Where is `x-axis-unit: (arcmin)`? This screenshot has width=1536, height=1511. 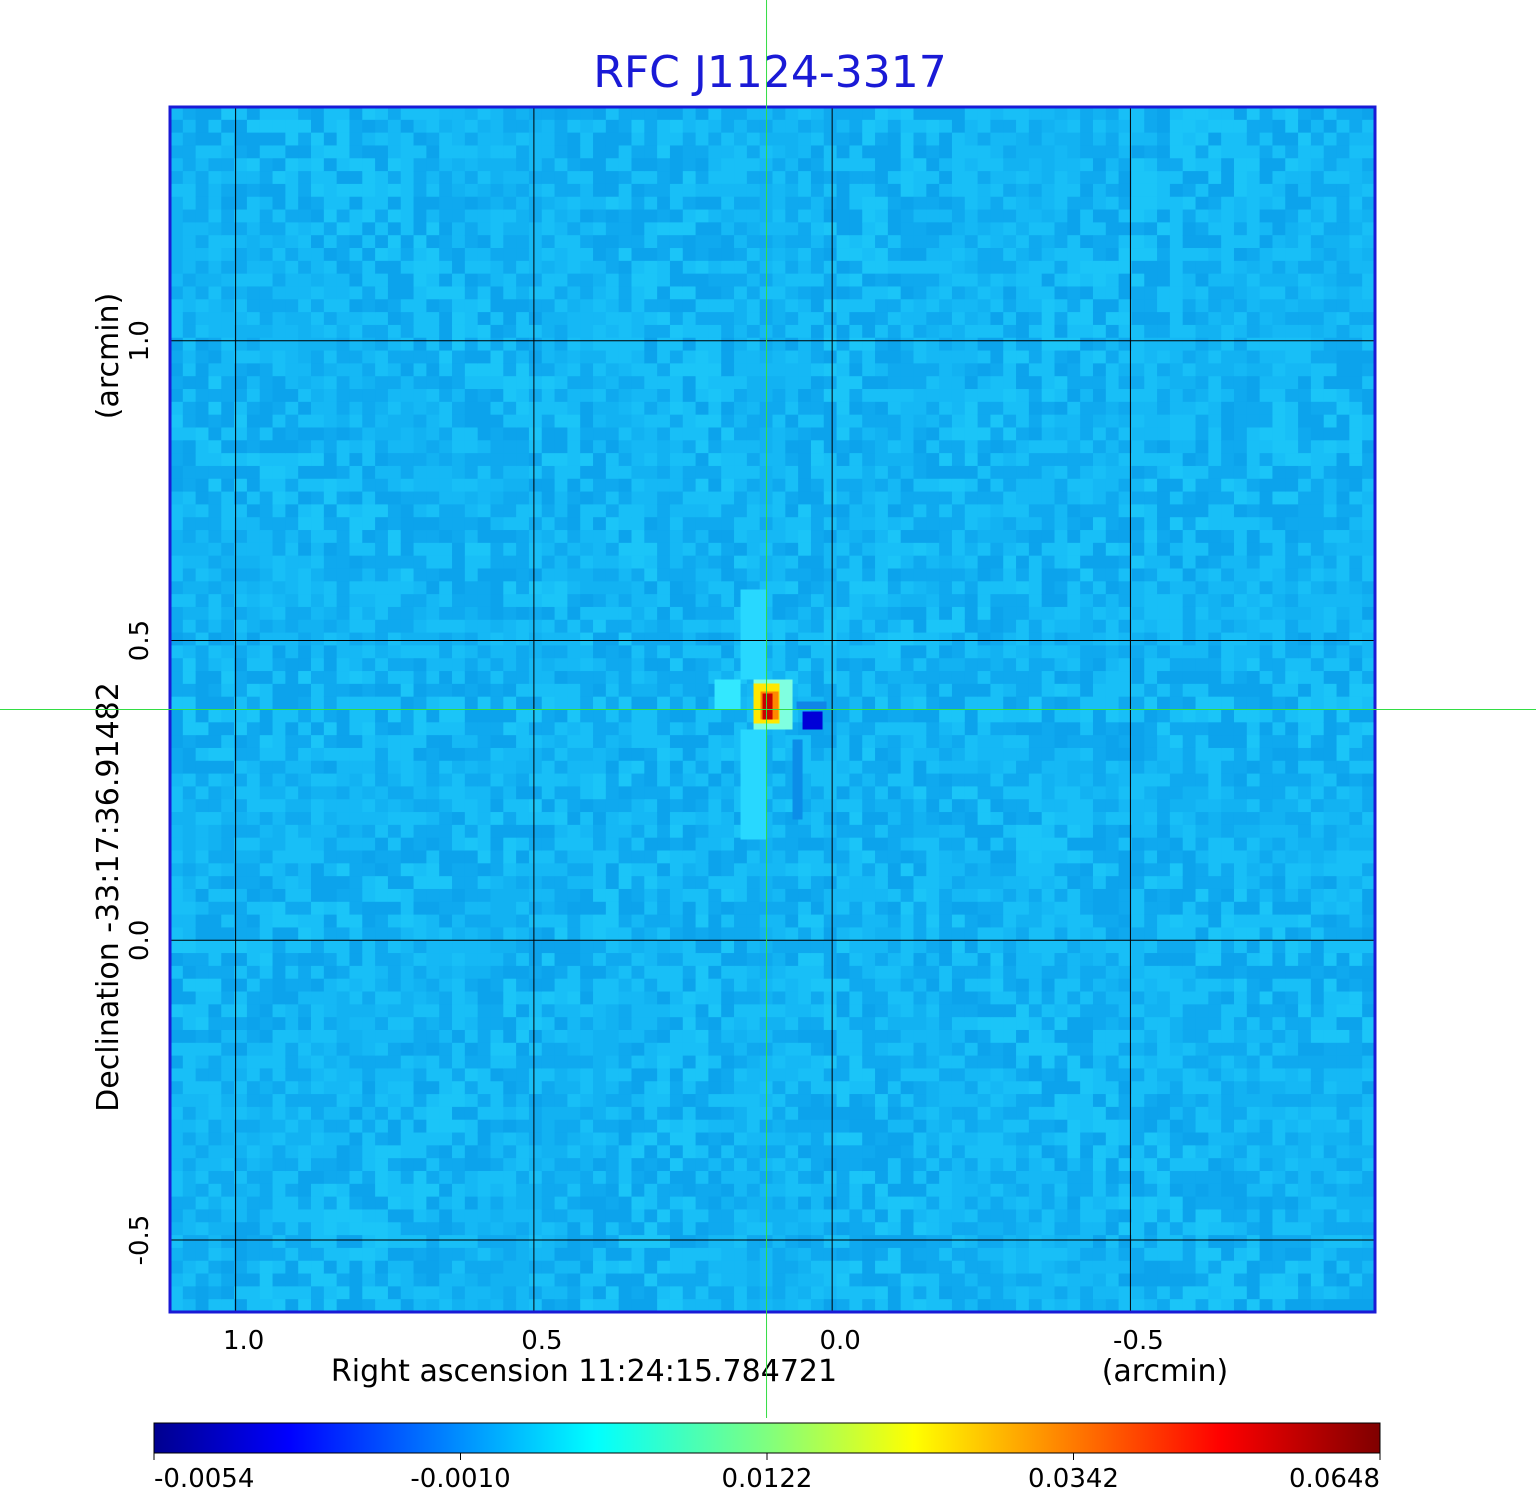 x-axis-unit: (arcmin) is located at coordinates (1165, 1371).